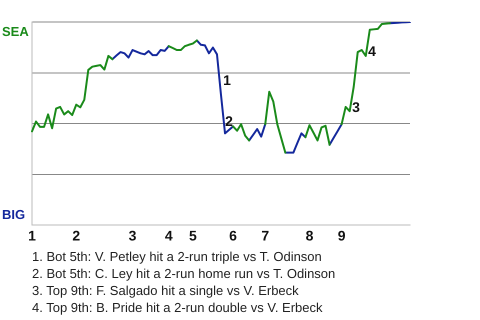  I want to click on x-tick-label: 5, so click(192, 235).